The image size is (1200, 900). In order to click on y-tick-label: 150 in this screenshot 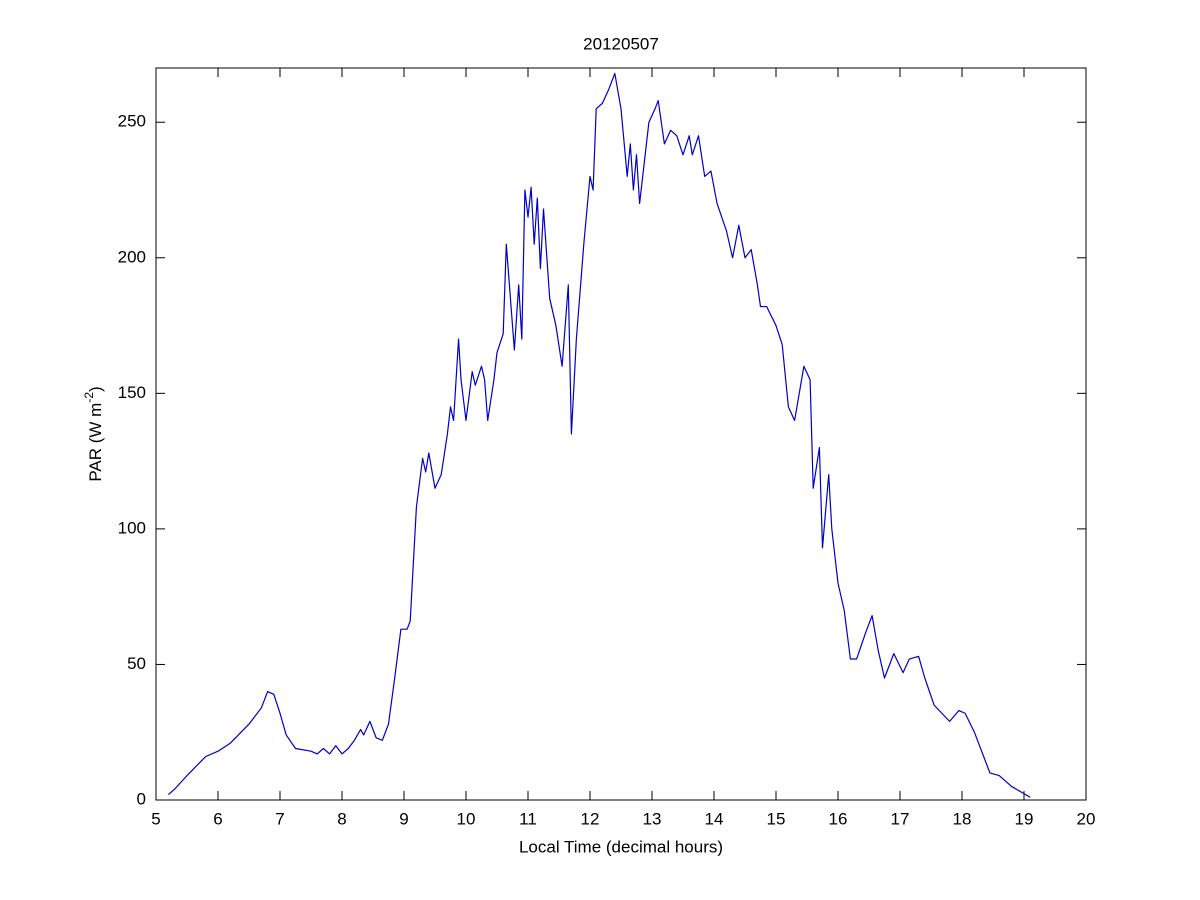, I will do `click(132, 392)`.